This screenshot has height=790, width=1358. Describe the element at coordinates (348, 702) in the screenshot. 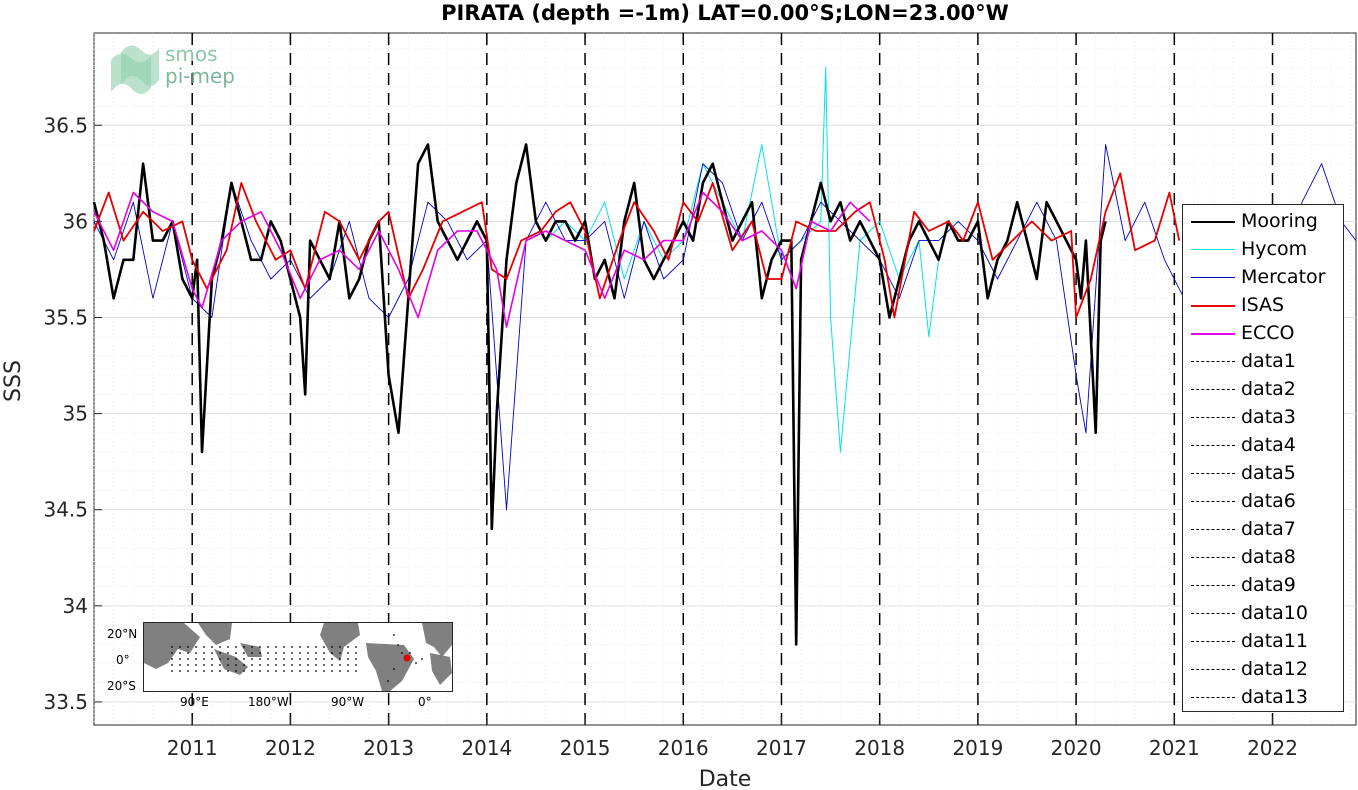

I see `inset-lon-90w: 90°W` at that location.